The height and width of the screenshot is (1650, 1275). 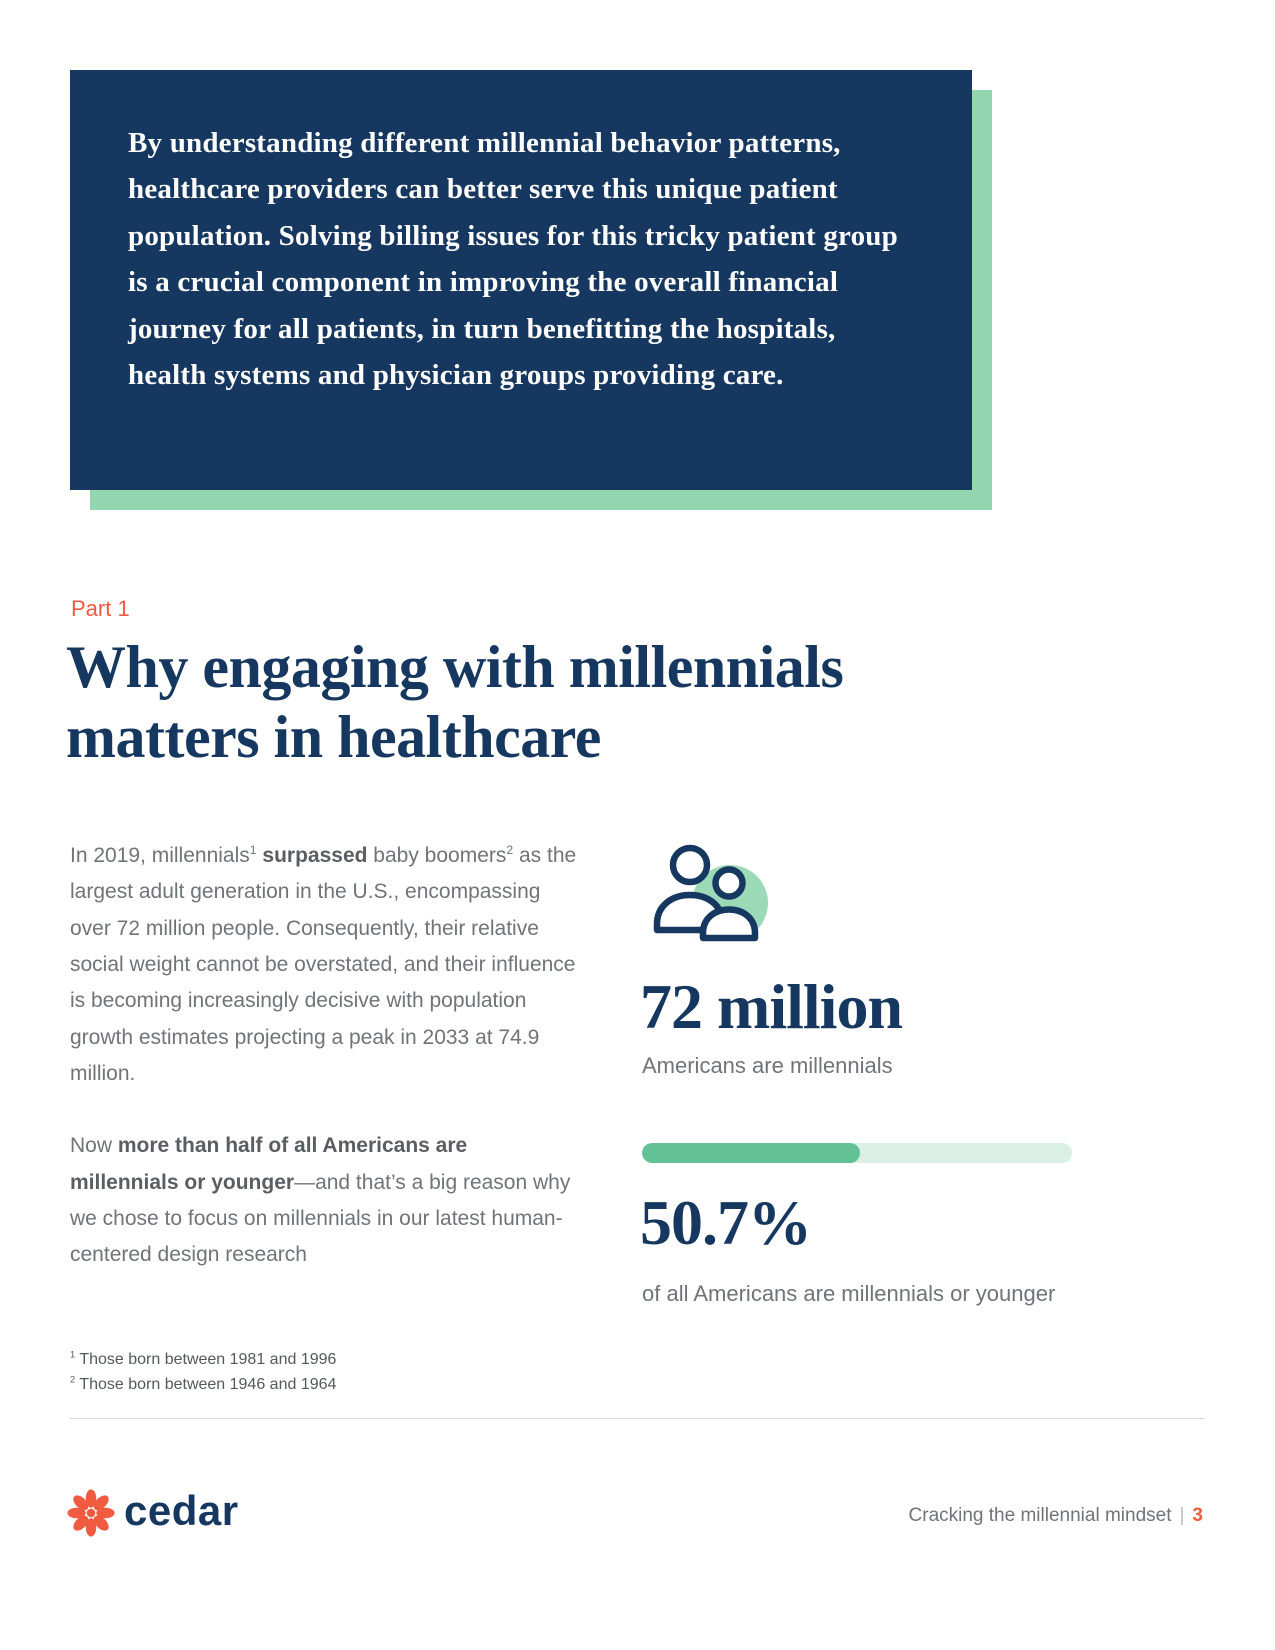 What do you see at coordinates (771, 1006) in the screenshot?
I see `stat-72-million-value: 72 million` at bounding box center [771, 1006].